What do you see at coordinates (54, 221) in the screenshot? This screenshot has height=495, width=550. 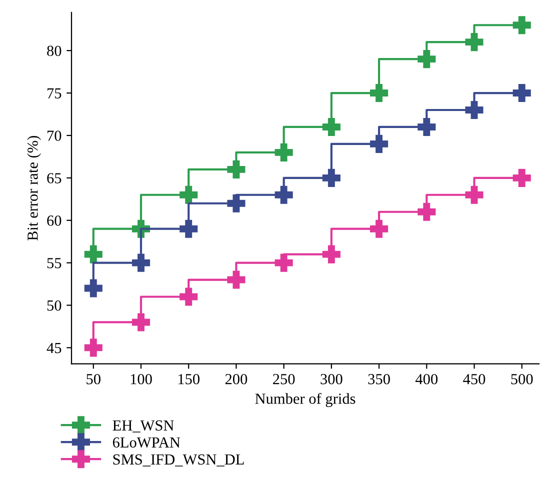 I see `y-tick-label: 60` at bounding box center [54, 221].